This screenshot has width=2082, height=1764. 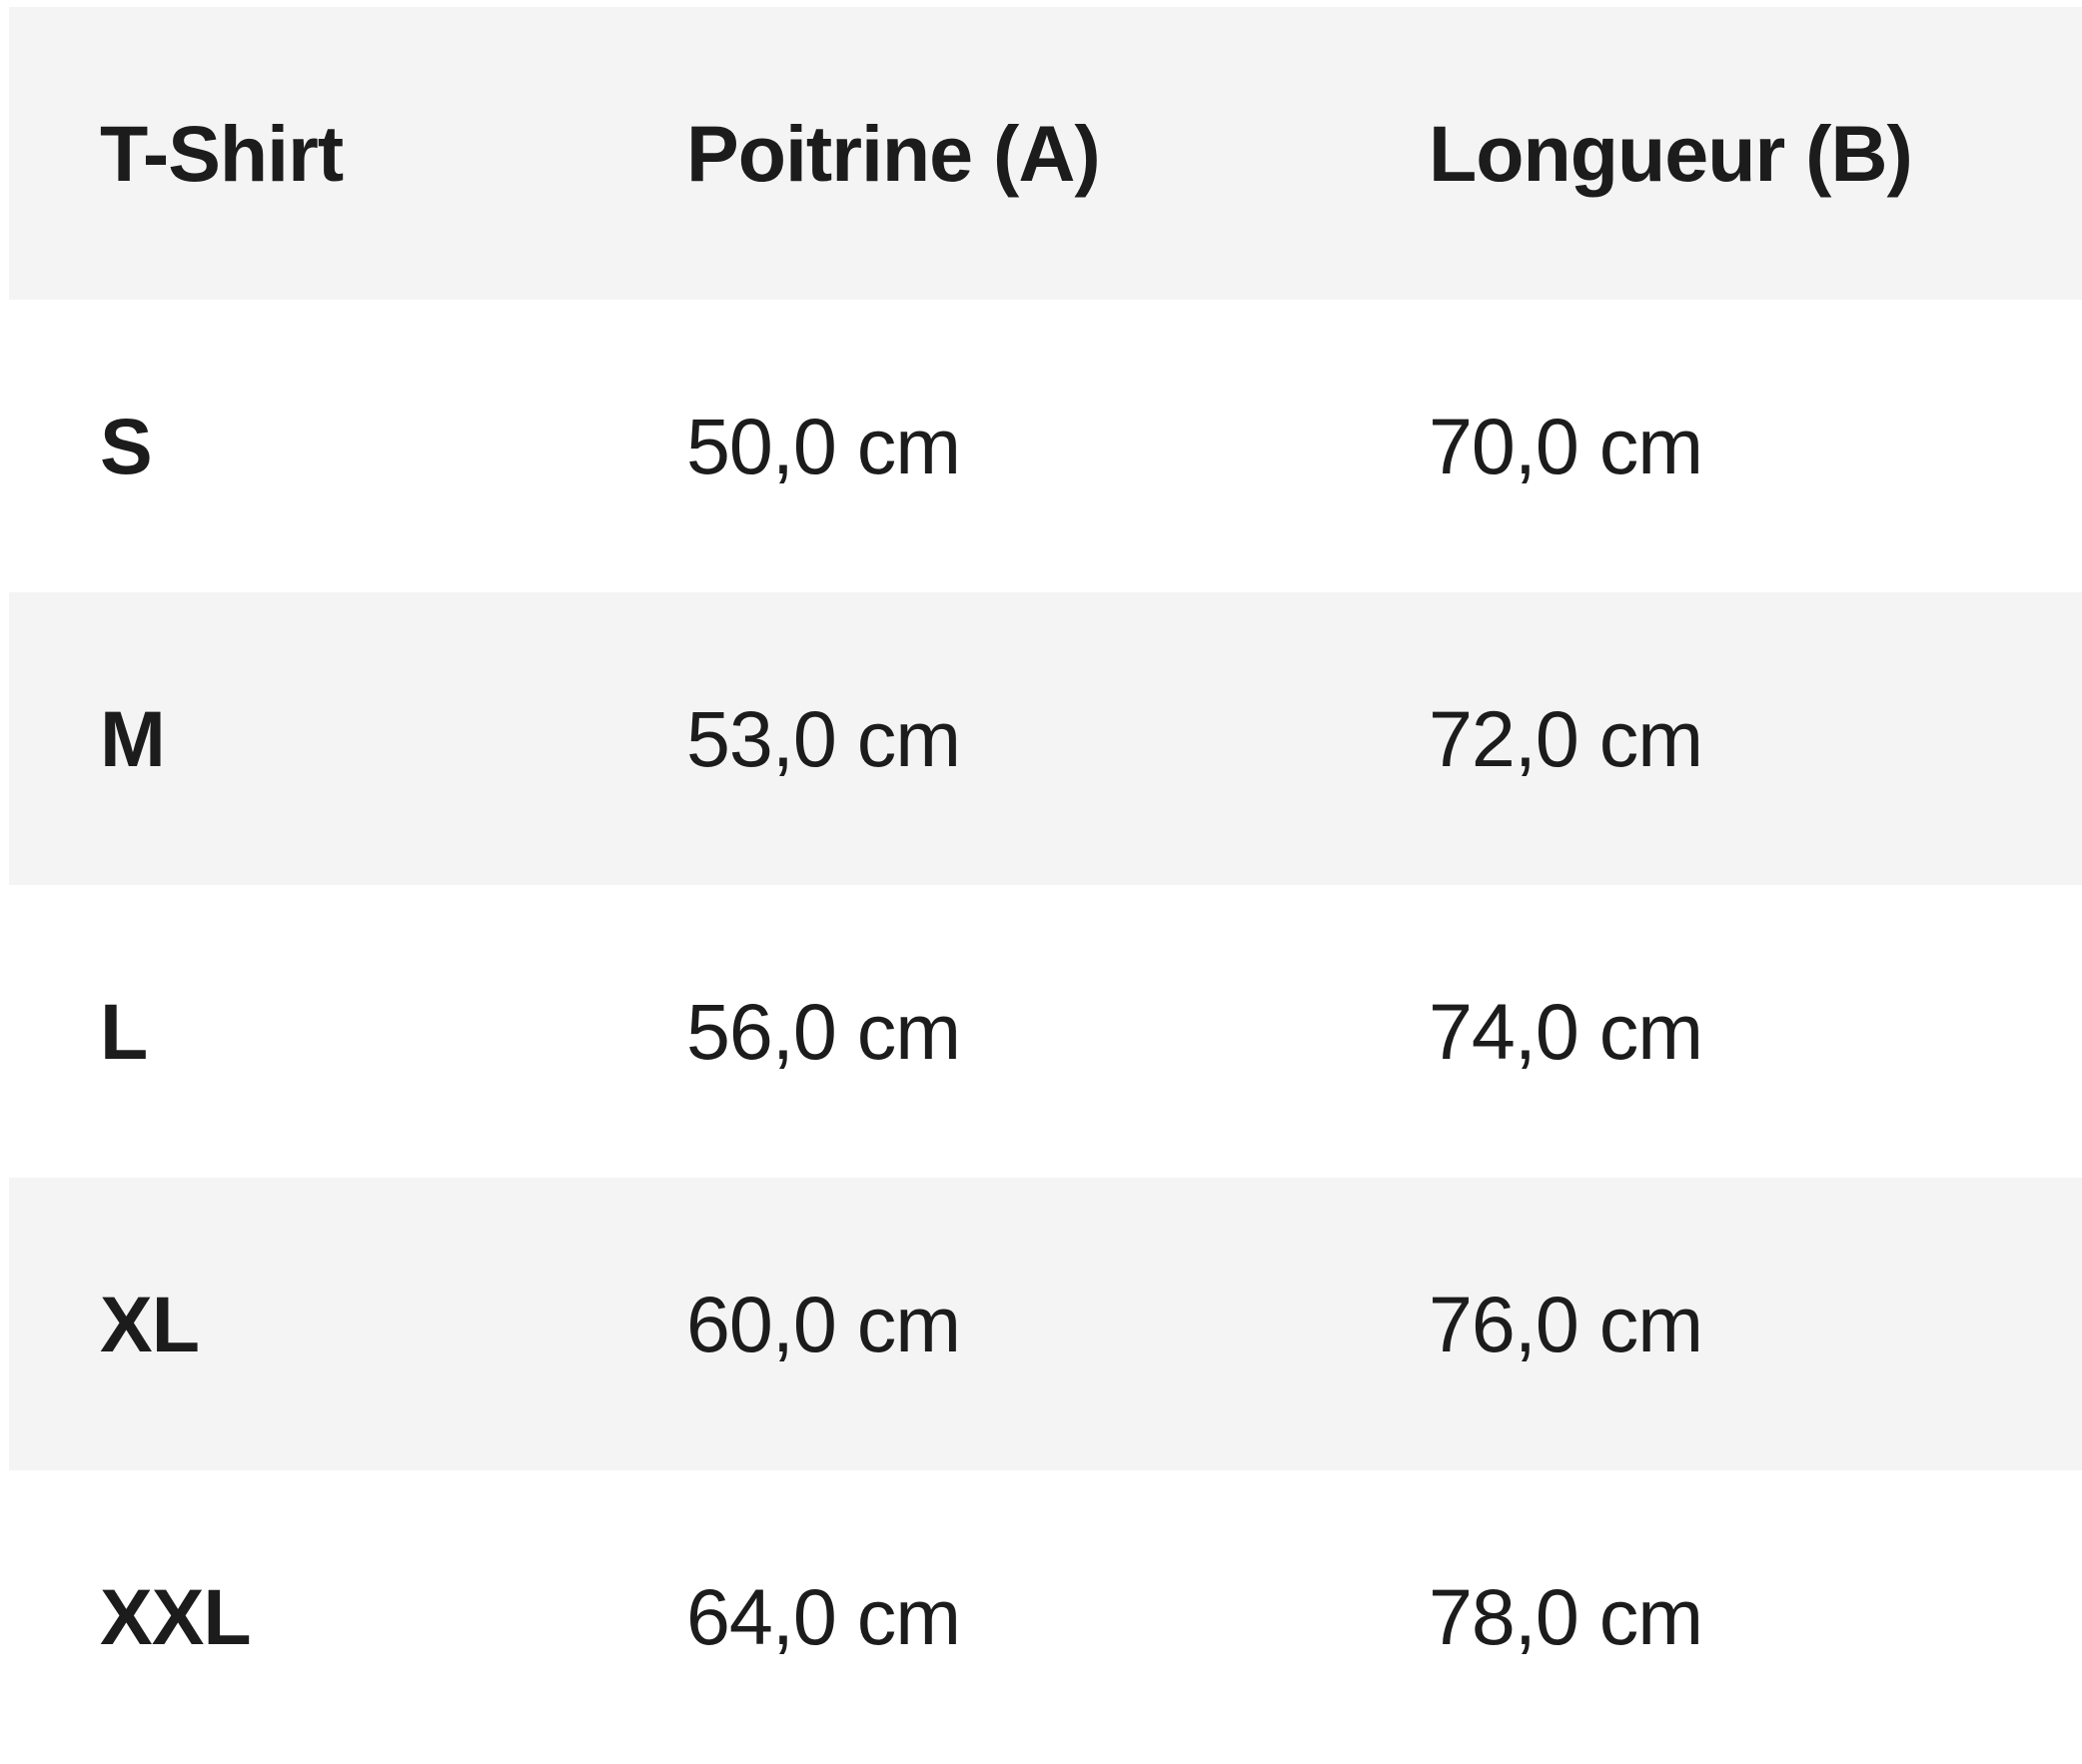 I want to click on length-value: 72,0 cm, so click(x=1566, y=738).